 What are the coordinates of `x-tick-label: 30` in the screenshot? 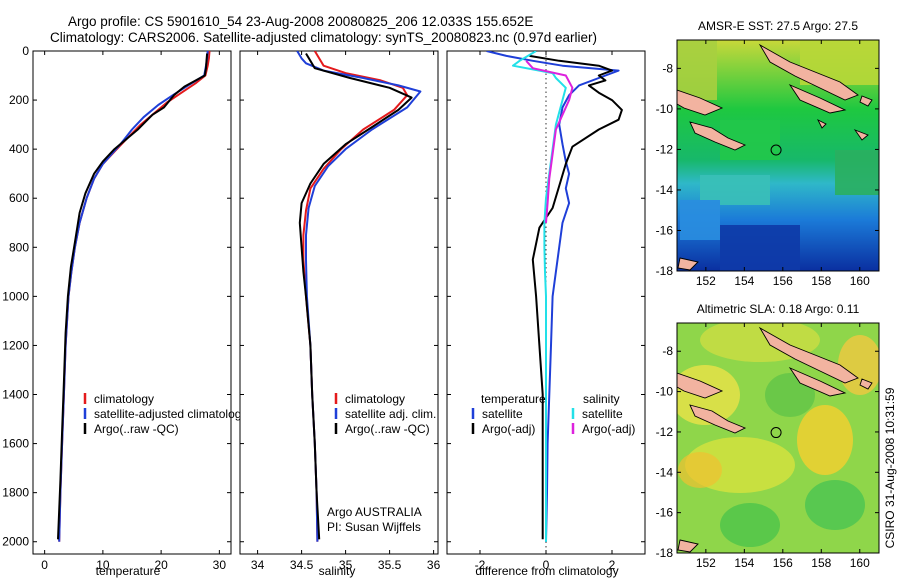 It's located at (220, 565).